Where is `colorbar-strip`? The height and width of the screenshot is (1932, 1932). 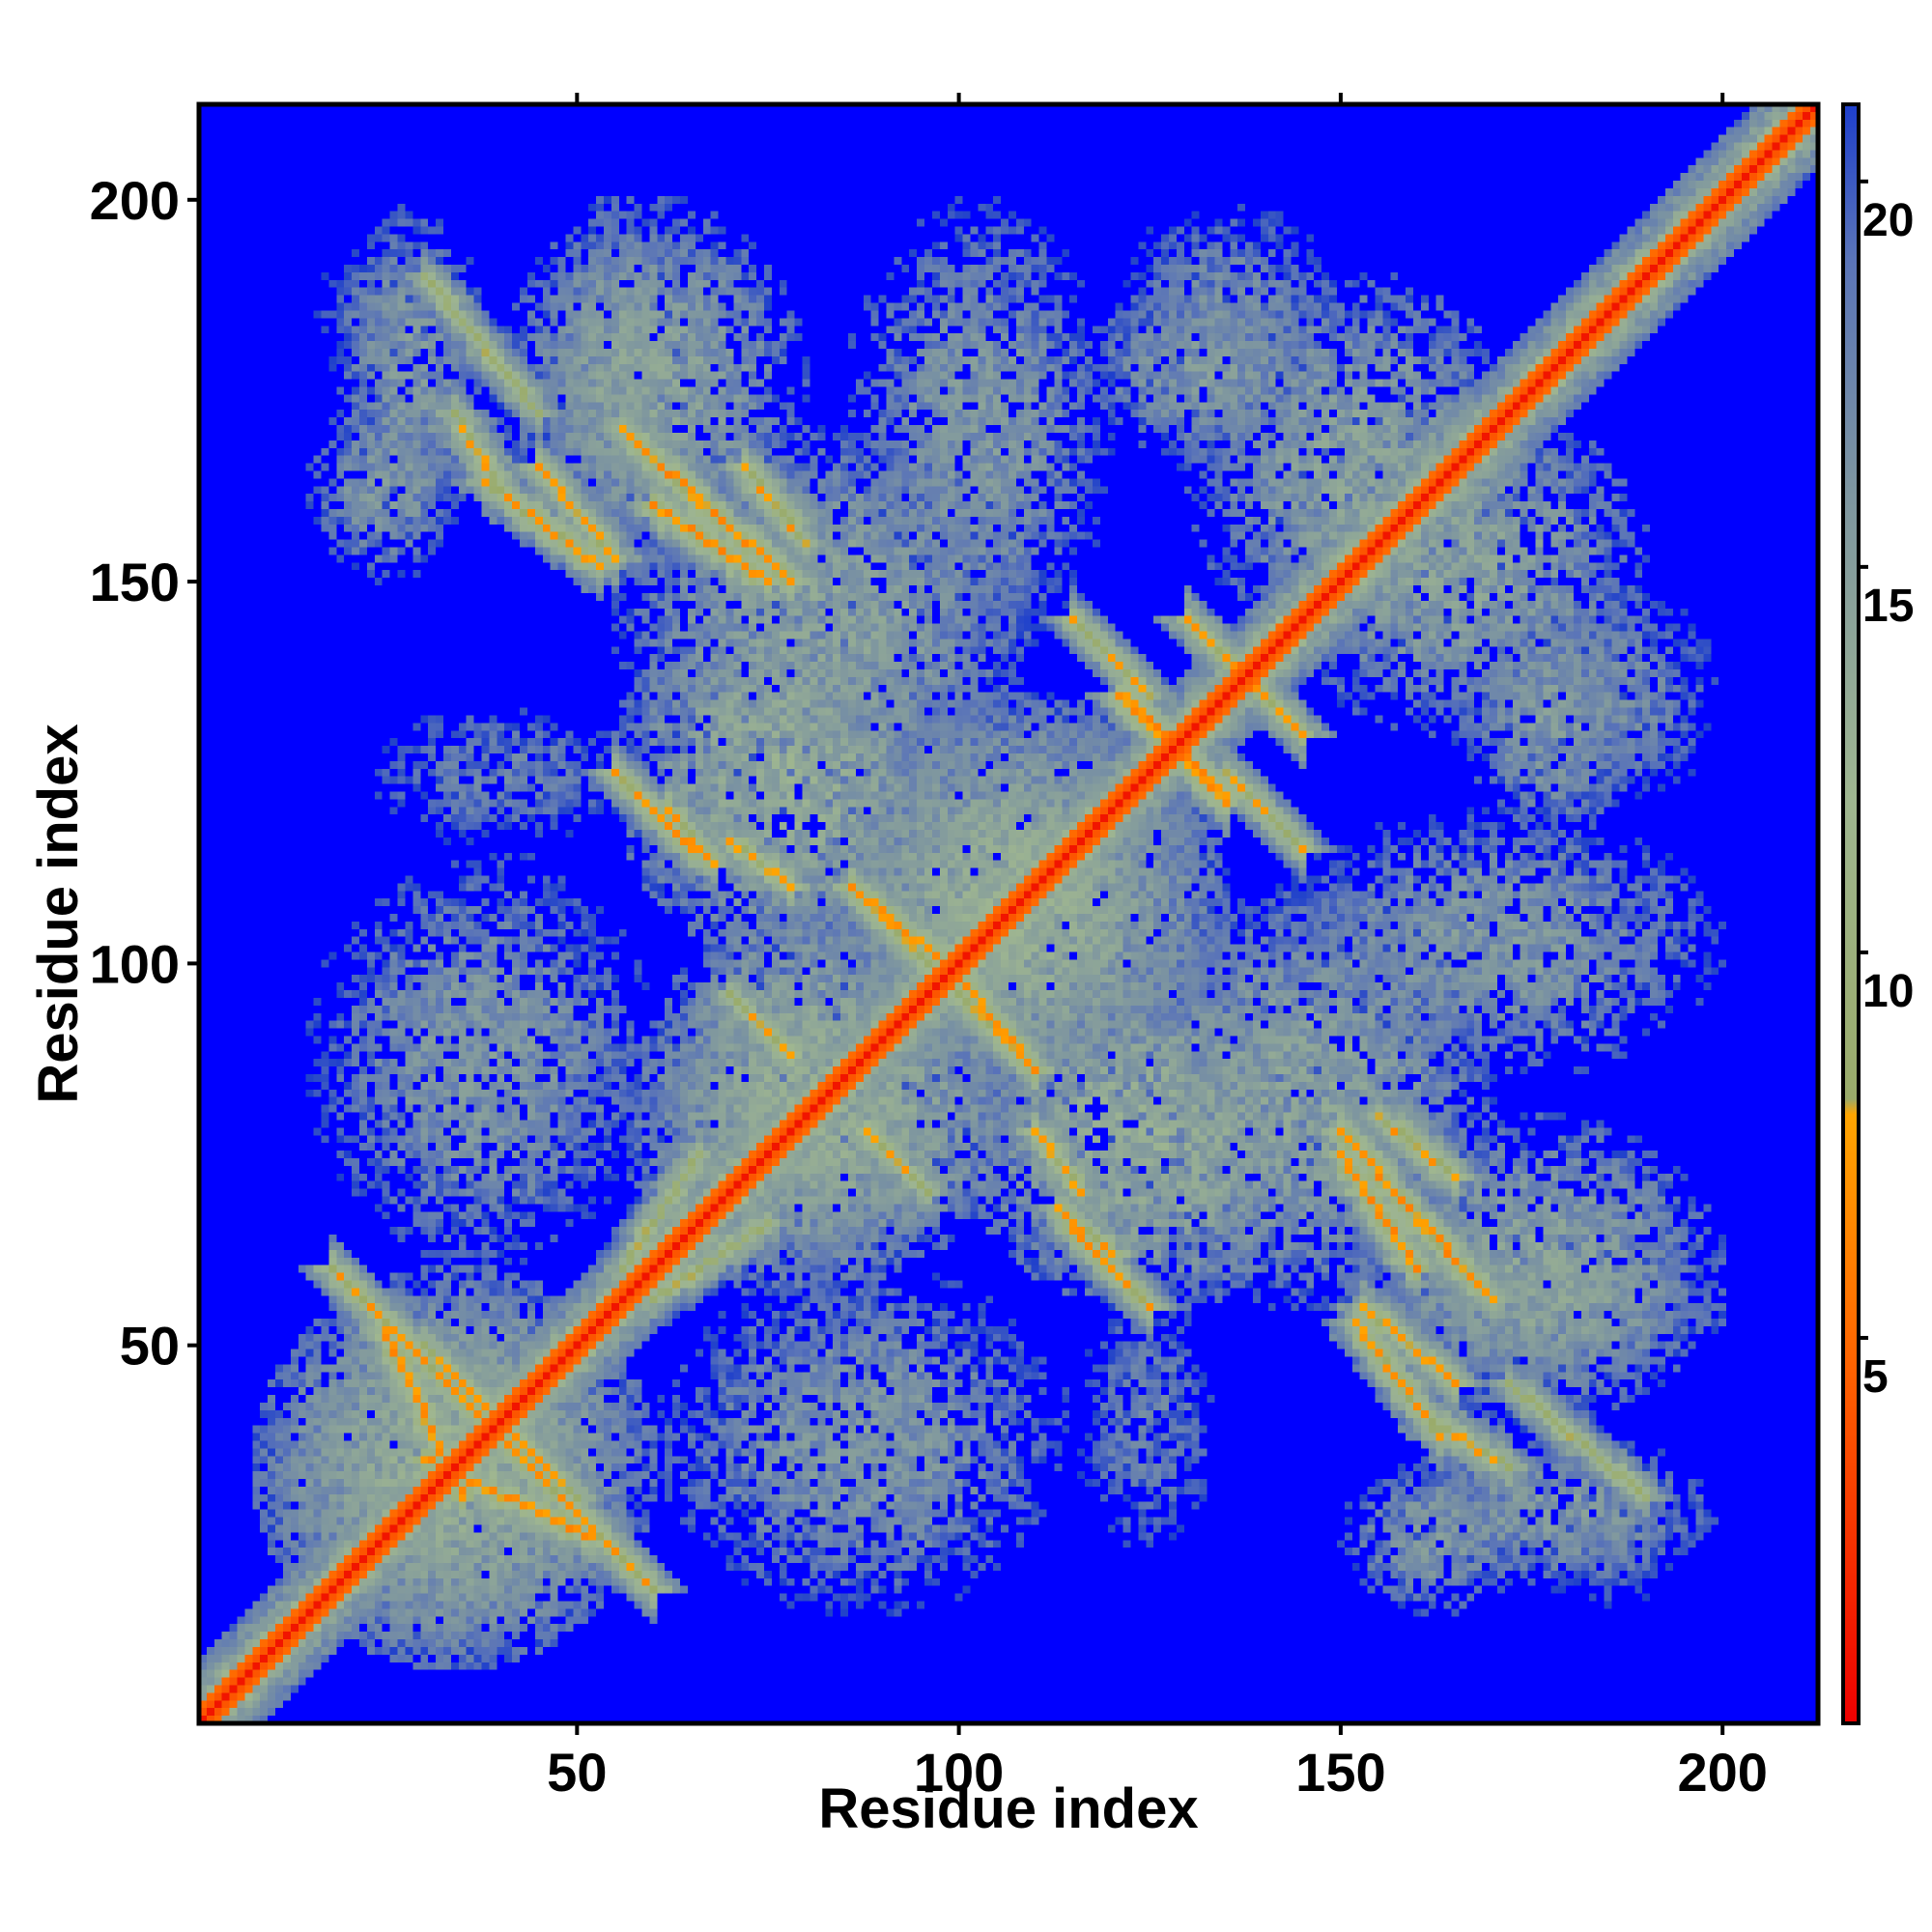
colorbar-strip is located at coordinates (1851, 913).